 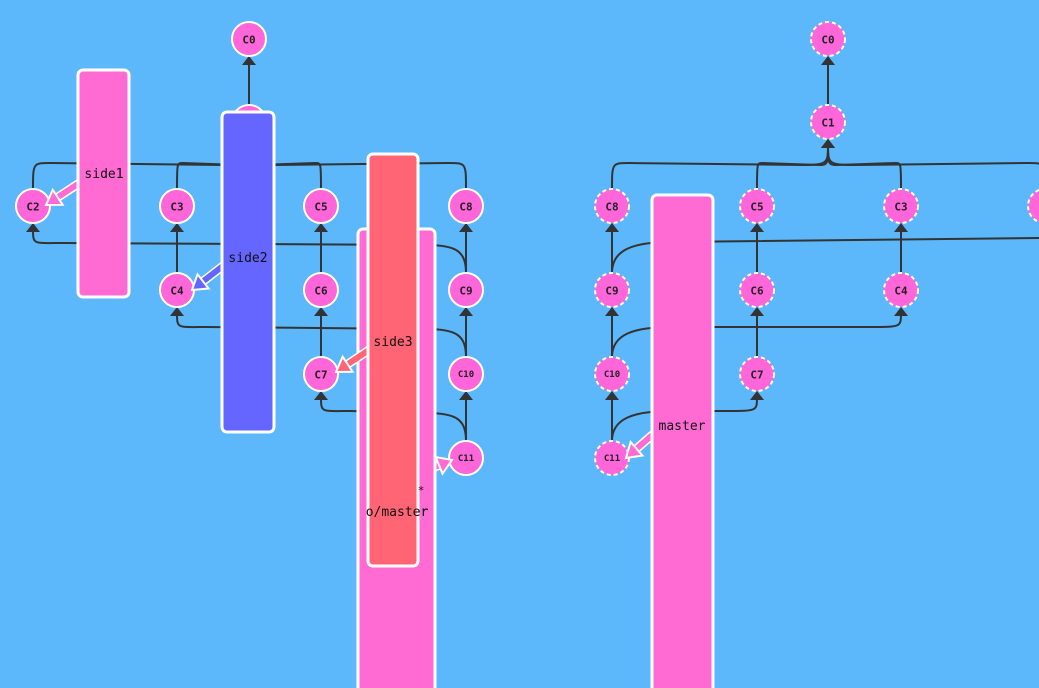 What do you see at coordinates (466, 395) in the screenshot?
I see `edge-local-c11-c10-arrowhead` at bounding box center [466, 395].